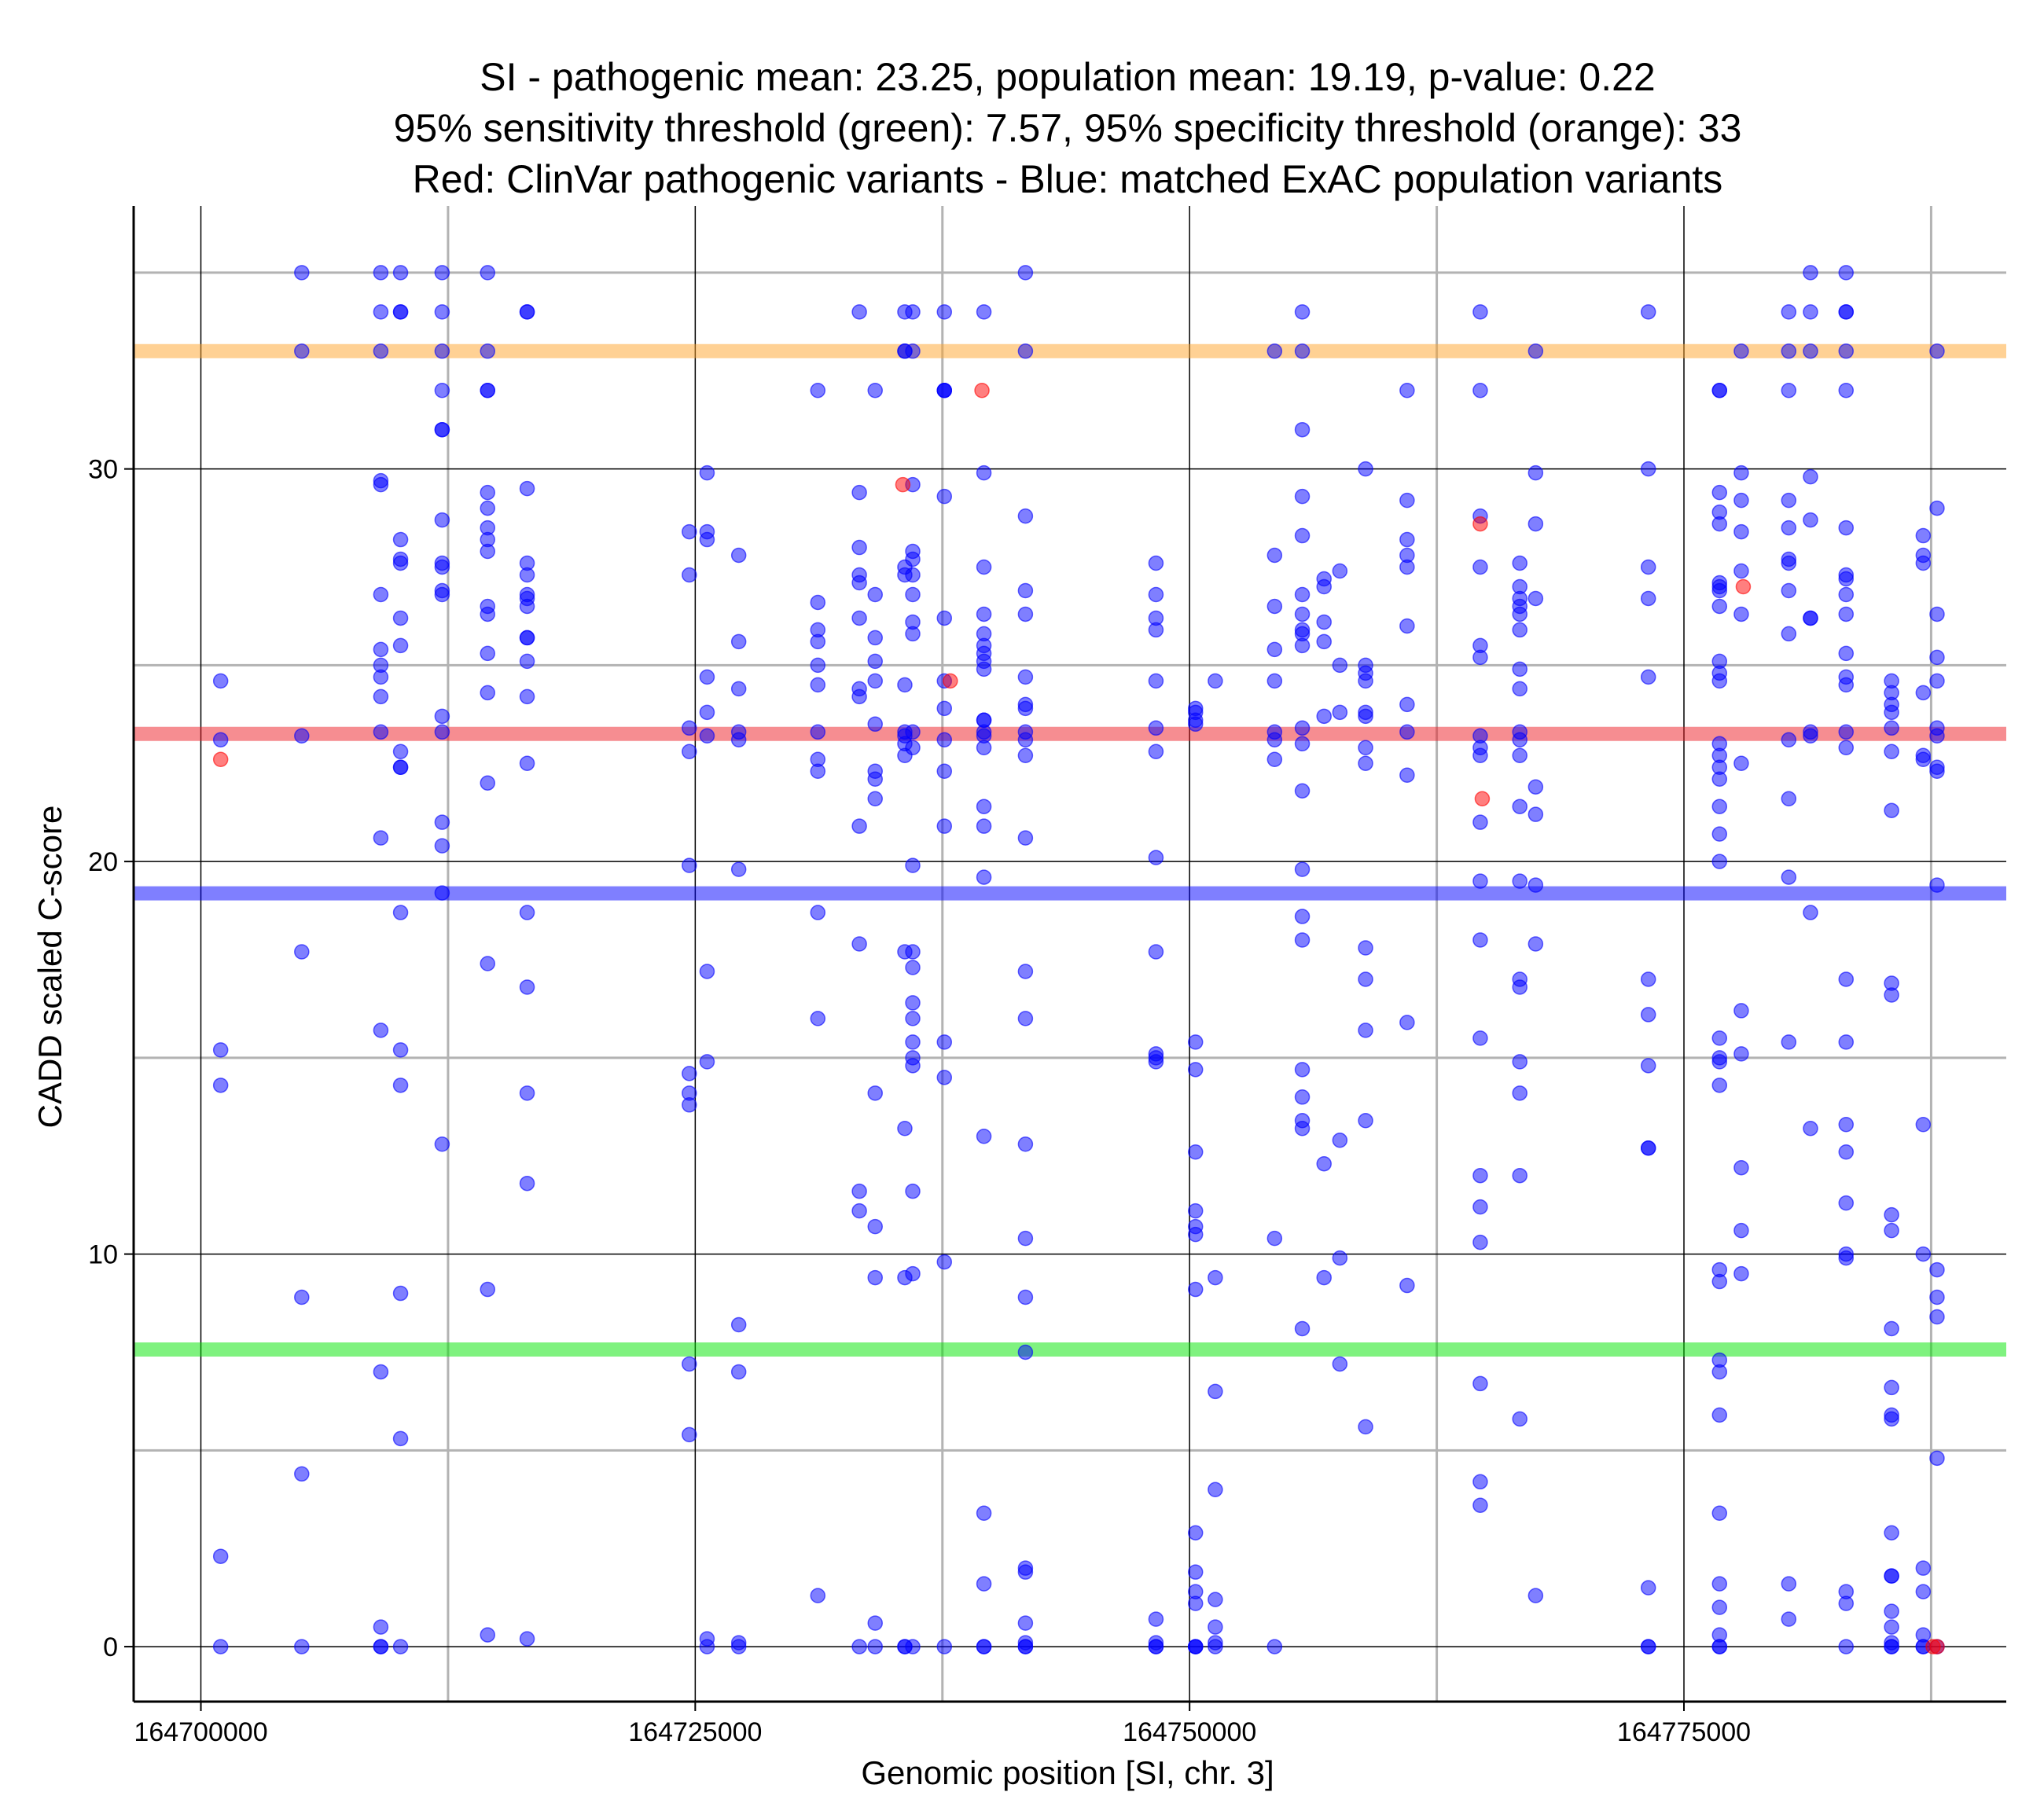 Image resolution: width=2044 pixels, height=1814 pixels. I want to click on pathogenic-variant-point, so click(982, 390).